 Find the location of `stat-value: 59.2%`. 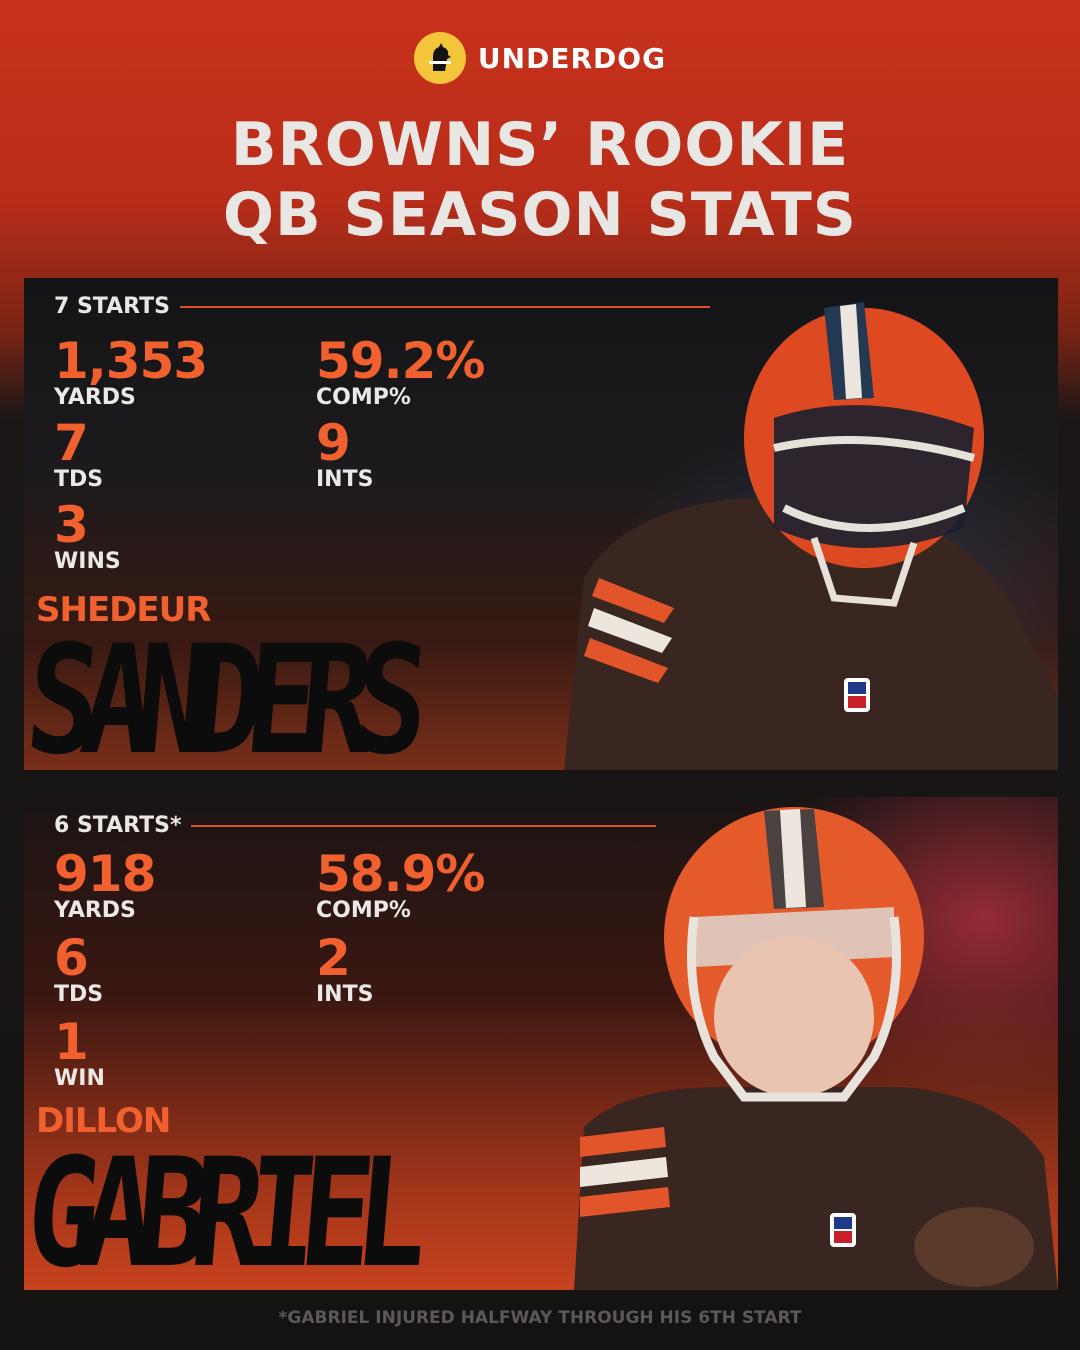

stat-value: 59.2% is located at coordinates (400, 361).